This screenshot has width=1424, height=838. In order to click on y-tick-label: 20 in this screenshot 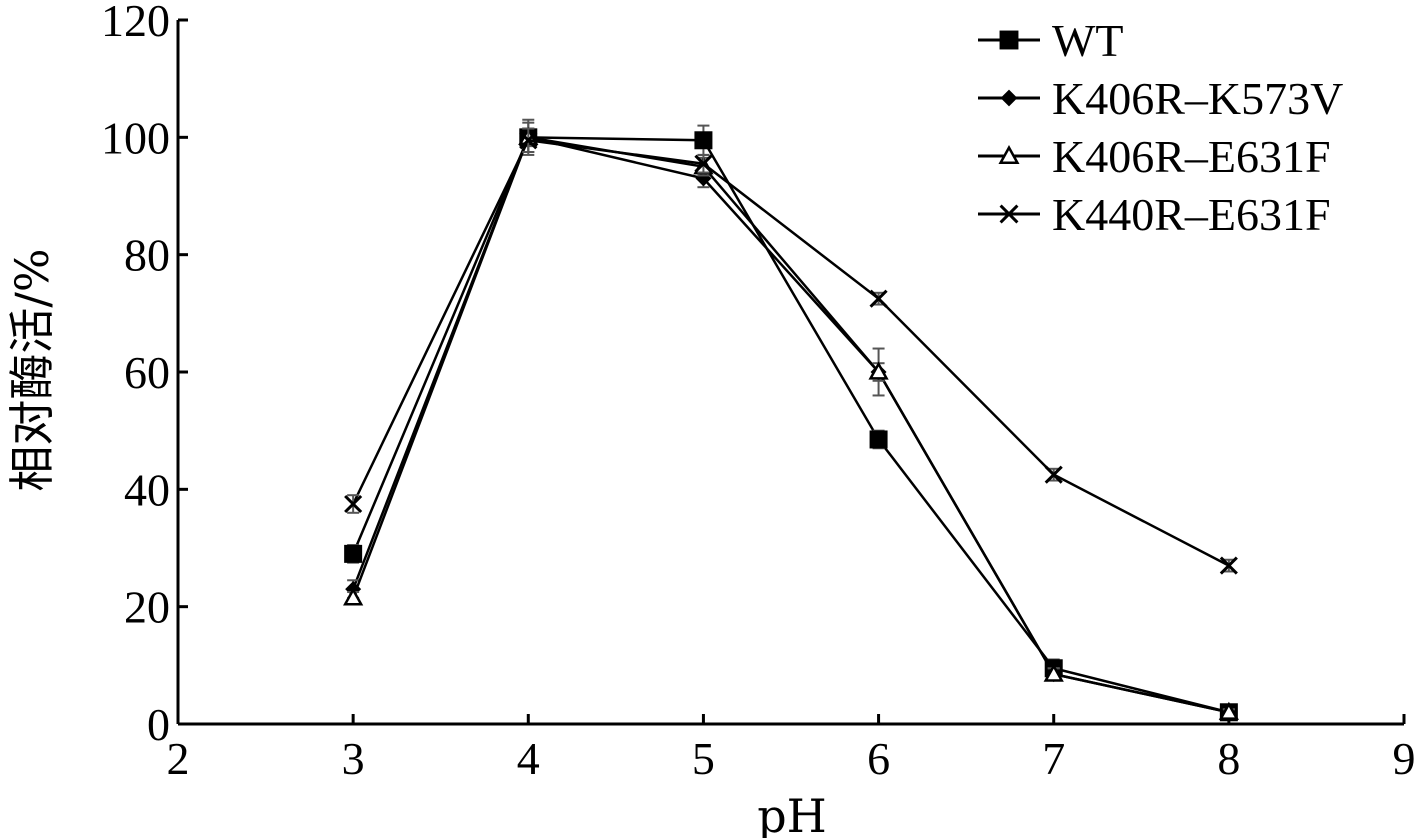, I will do `click(147, 607)`.